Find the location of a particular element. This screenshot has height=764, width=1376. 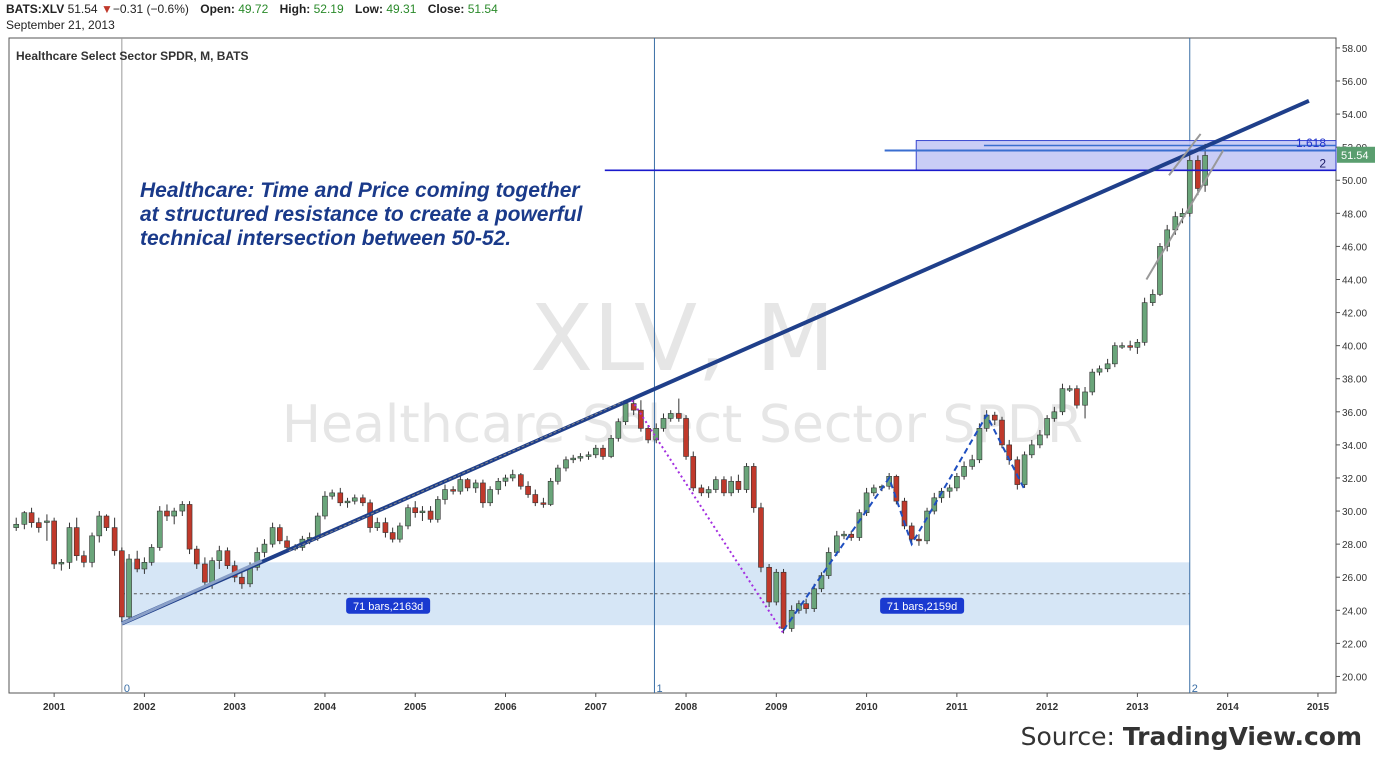

x-tick-label: 2006 is located at coordinates (505, 707).